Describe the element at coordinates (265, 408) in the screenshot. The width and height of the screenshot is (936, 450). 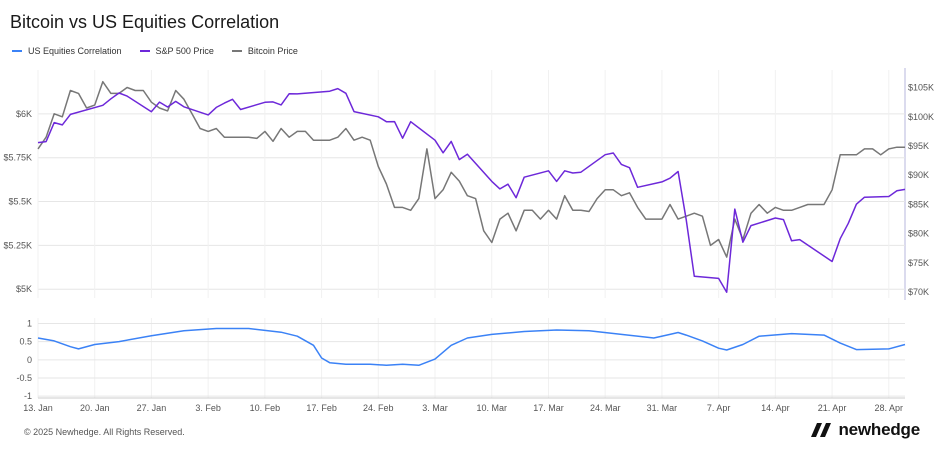
I see `x-axis-tick: 10. Feb` at that location.